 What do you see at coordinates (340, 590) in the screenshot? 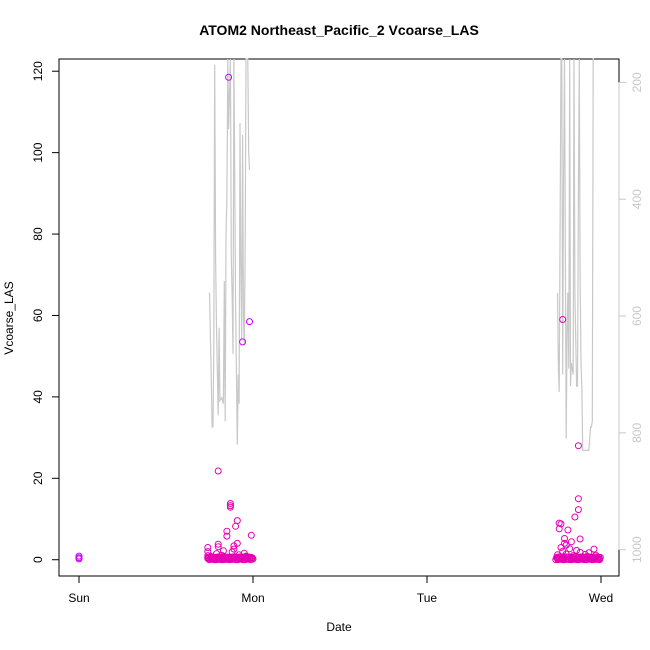
I see `x-axis: Sun Mon Tue Wed` at bounding box center [340, 590].